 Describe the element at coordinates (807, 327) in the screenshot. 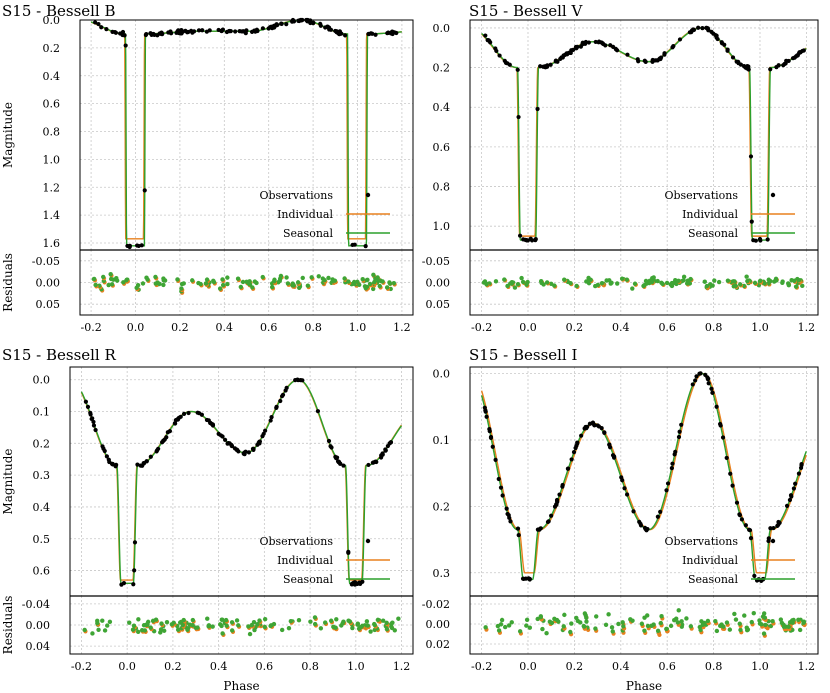

I see `x-tick-label: 1.2` at that location.